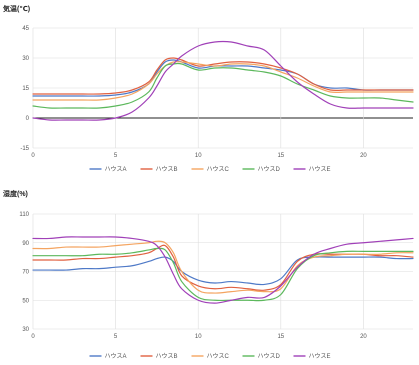 This screenshot has width=419, height=365. I want to click on y-tick-label: 15, so click(25, 89).